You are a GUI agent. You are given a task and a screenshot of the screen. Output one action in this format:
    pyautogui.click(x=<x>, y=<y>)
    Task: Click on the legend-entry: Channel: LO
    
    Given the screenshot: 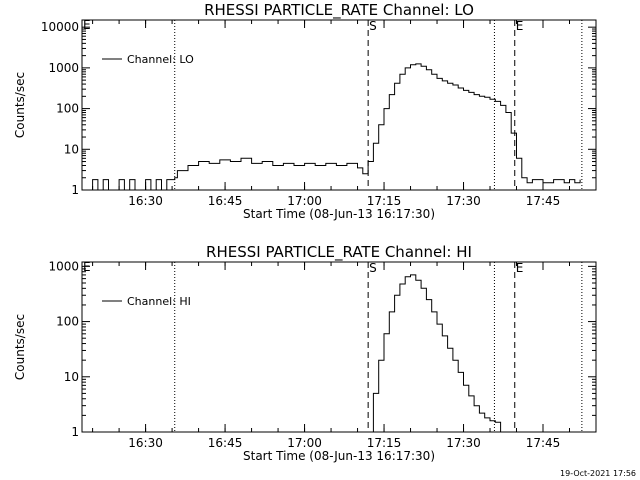 What is the action you would take?
    pyautogui.click(x=160, y=59)
    